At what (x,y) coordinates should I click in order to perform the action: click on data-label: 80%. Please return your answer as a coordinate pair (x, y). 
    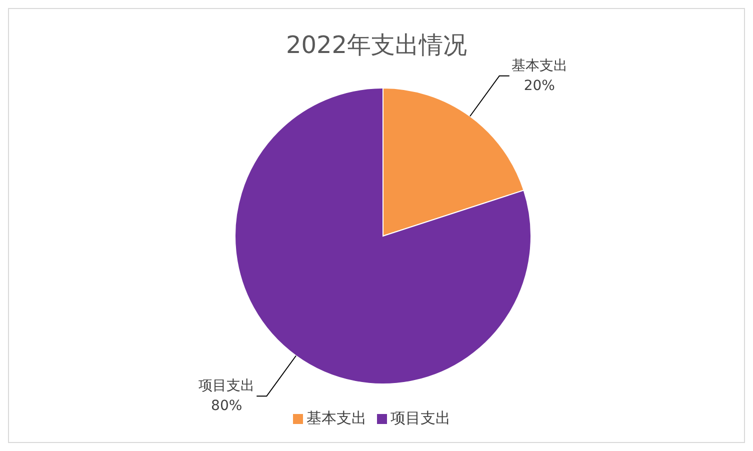
    Looking at the image, I should click on (226, 406).